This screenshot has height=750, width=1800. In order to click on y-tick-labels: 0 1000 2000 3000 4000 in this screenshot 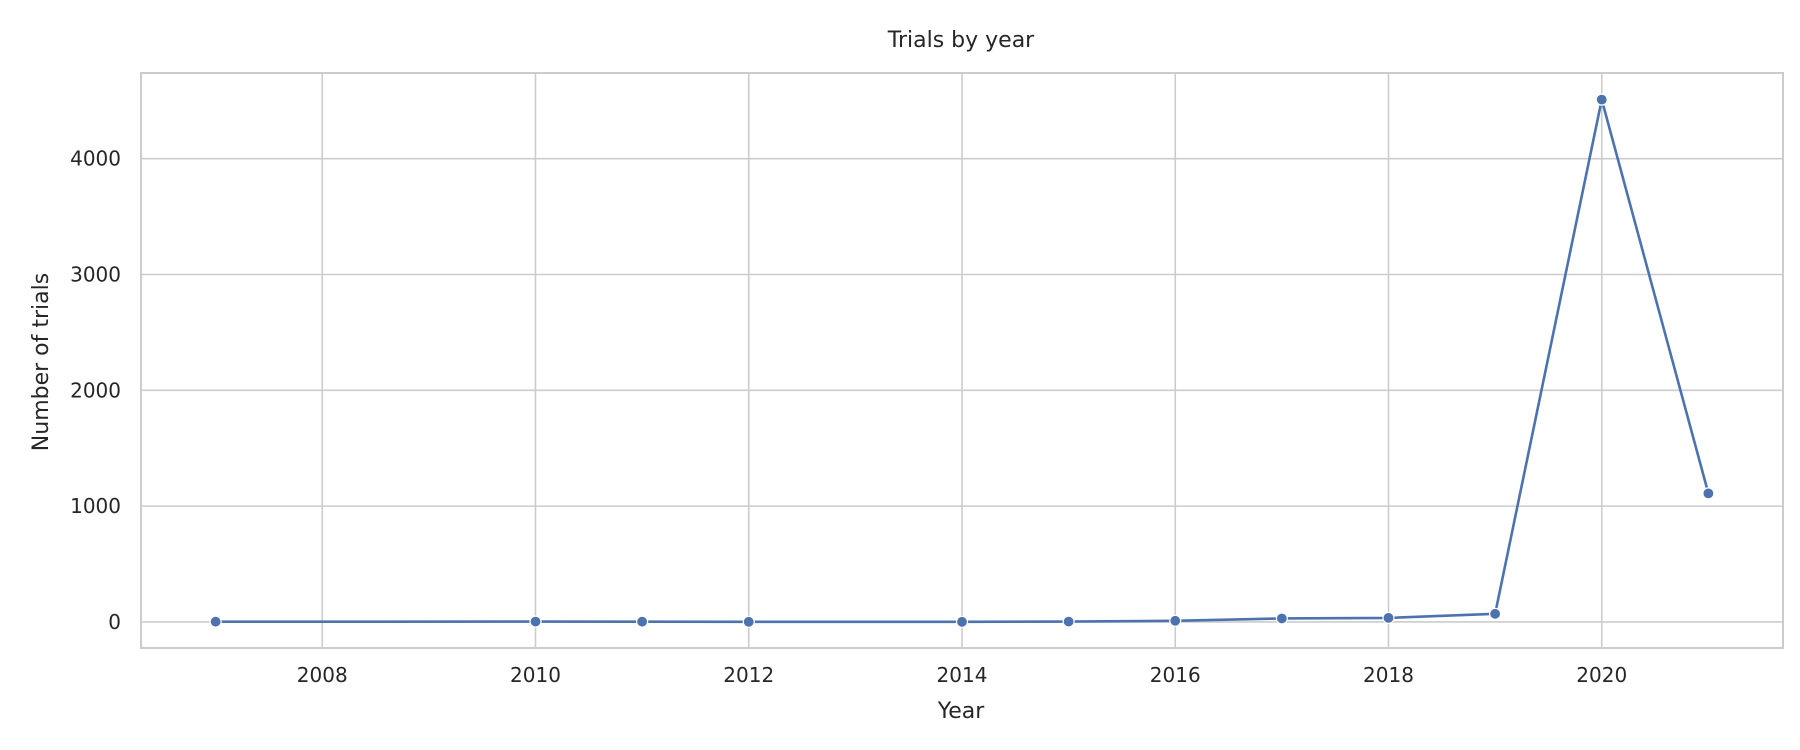, I will do `click(95, 390)`.